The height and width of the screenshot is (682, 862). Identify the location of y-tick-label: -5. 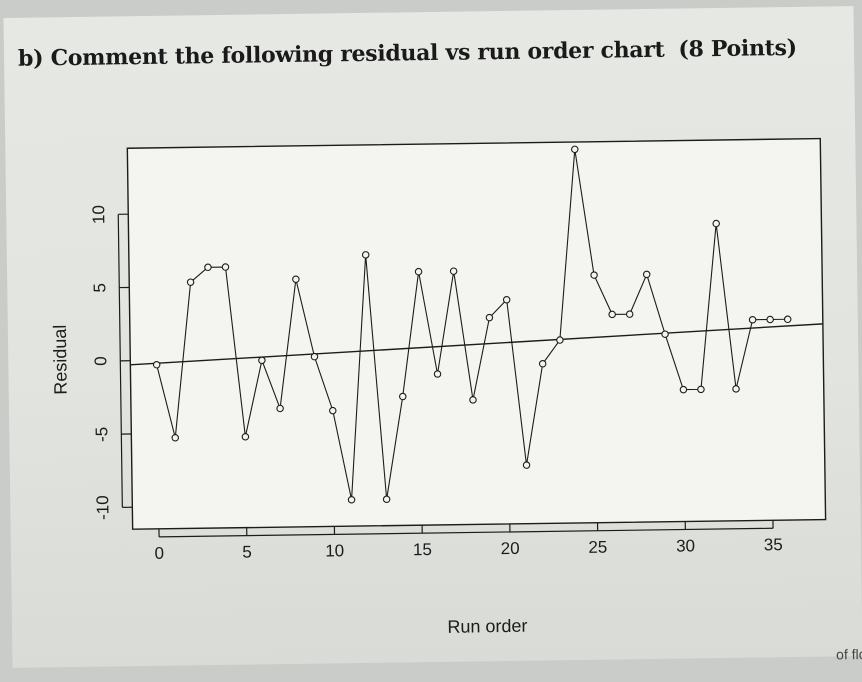
(101, 434).